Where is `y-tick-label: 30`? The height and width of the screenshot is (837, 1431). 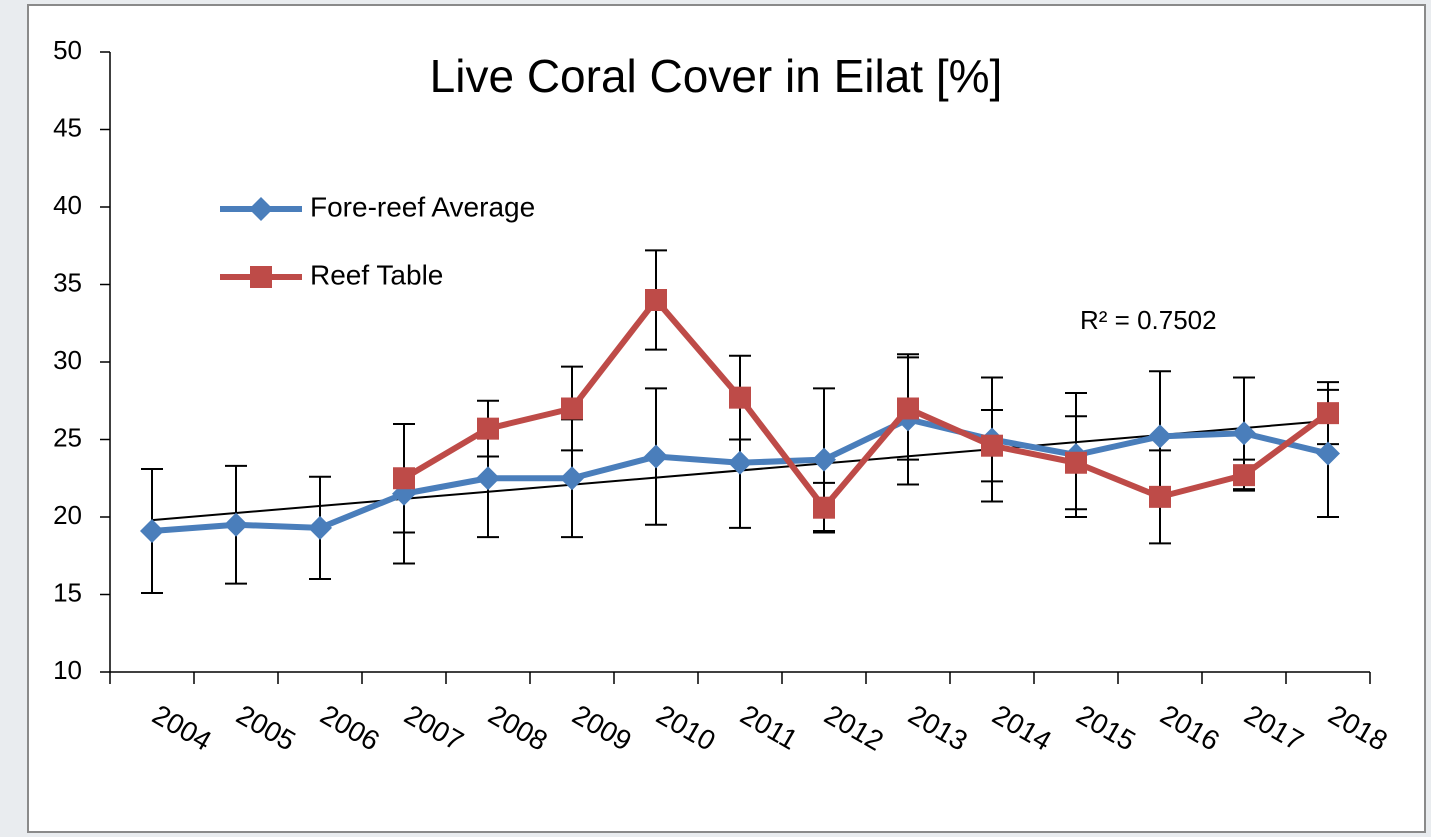 y-tick-label: 30 is located at coordinates (67, 360).